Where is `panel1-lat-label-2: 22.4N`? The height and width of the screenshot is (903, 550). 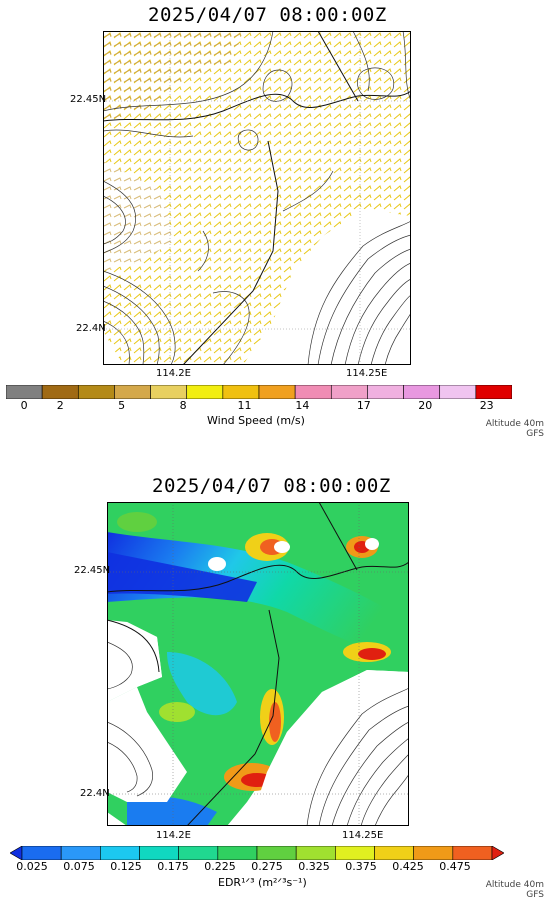 panel1-lat-label-2: 22.4N is located at coordinates (91, 328).